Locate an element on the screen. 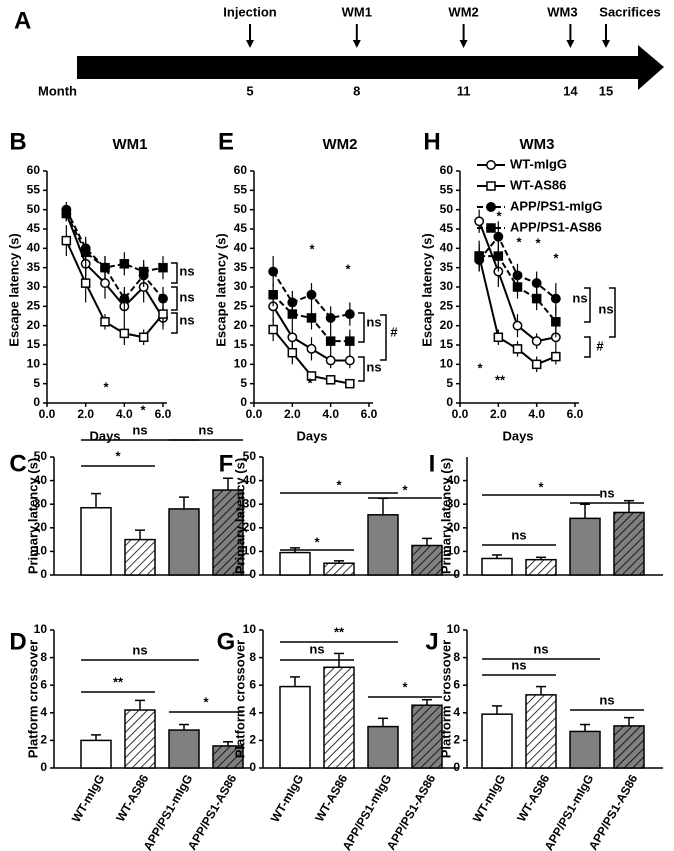  panel-letter: C is located at coordinates (17, 463).